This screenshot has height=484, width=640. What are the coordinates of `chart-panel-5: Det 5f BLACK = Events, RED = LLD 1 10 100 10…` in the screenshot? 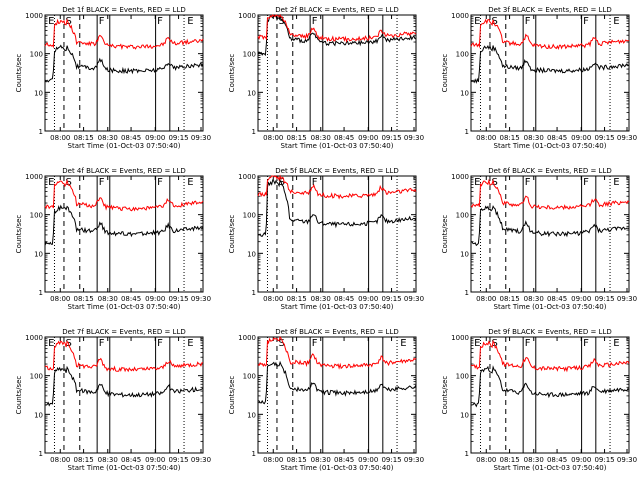 It's located at (326, 239).